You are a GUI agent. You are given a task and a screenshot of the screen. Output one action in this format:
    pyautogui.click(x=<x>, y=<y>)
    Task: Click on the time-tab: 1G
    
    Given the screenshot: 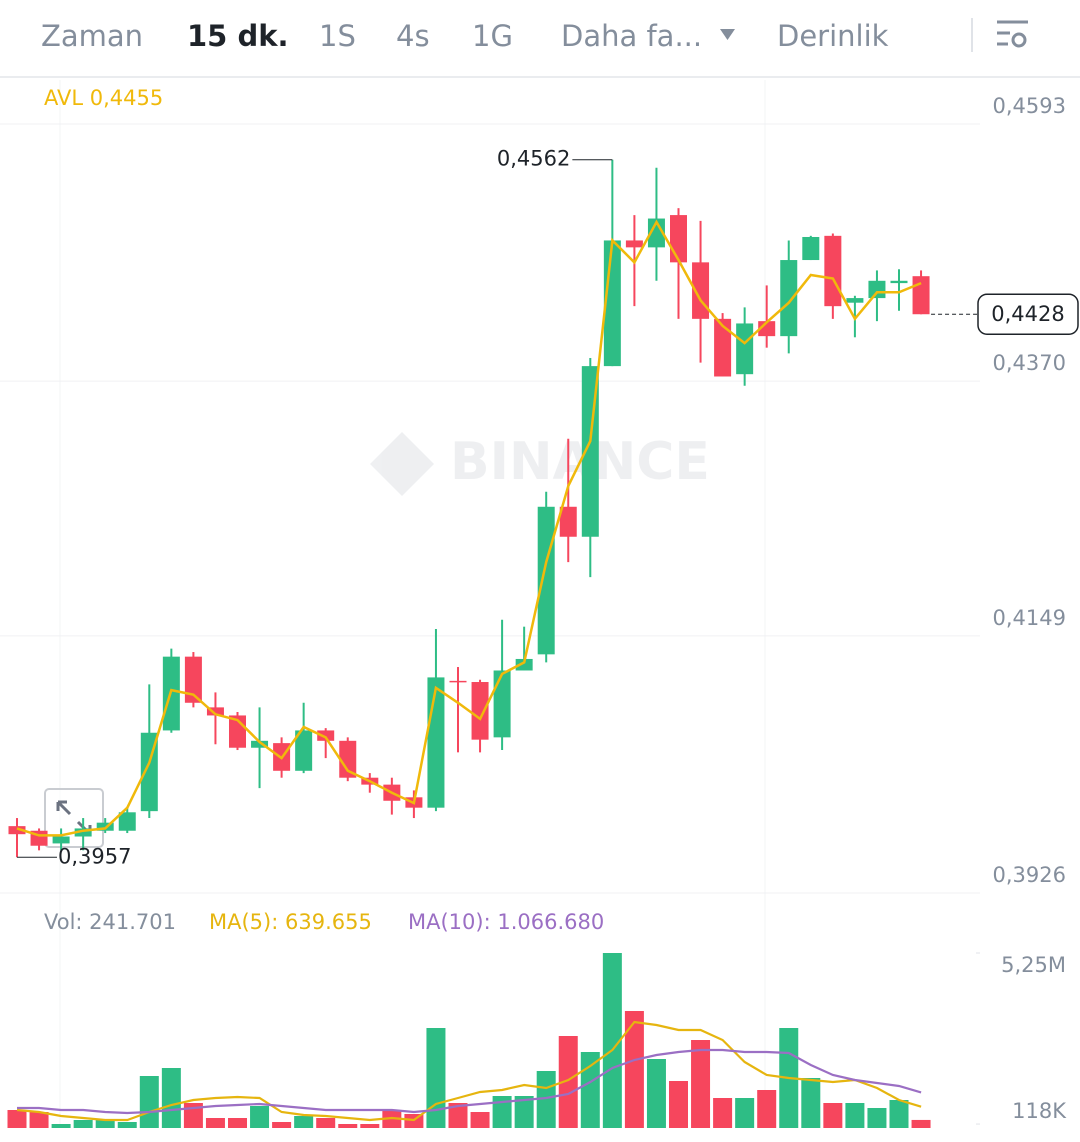 What is the action you would take?
    pyautogui.click(x=492, y=36)
    